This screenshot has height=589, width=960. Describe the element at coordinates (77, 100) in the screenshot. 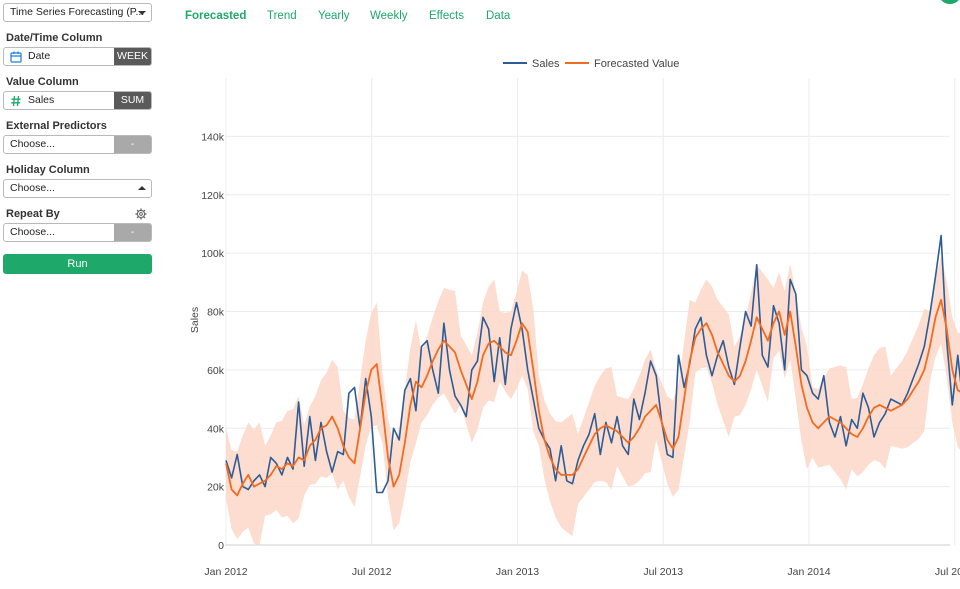

I see `value-column-field: Sales SUM` at that location.